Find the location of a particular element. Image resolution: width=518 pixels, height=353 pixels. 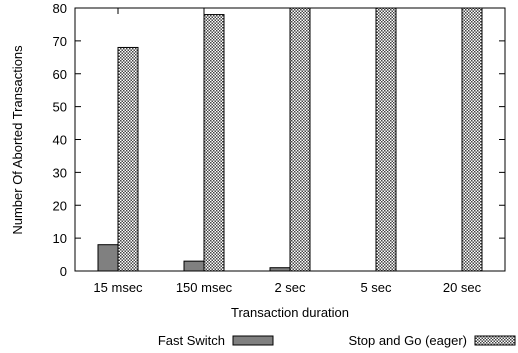

y-tick-label: 0 is located at coordinates (63, 271).